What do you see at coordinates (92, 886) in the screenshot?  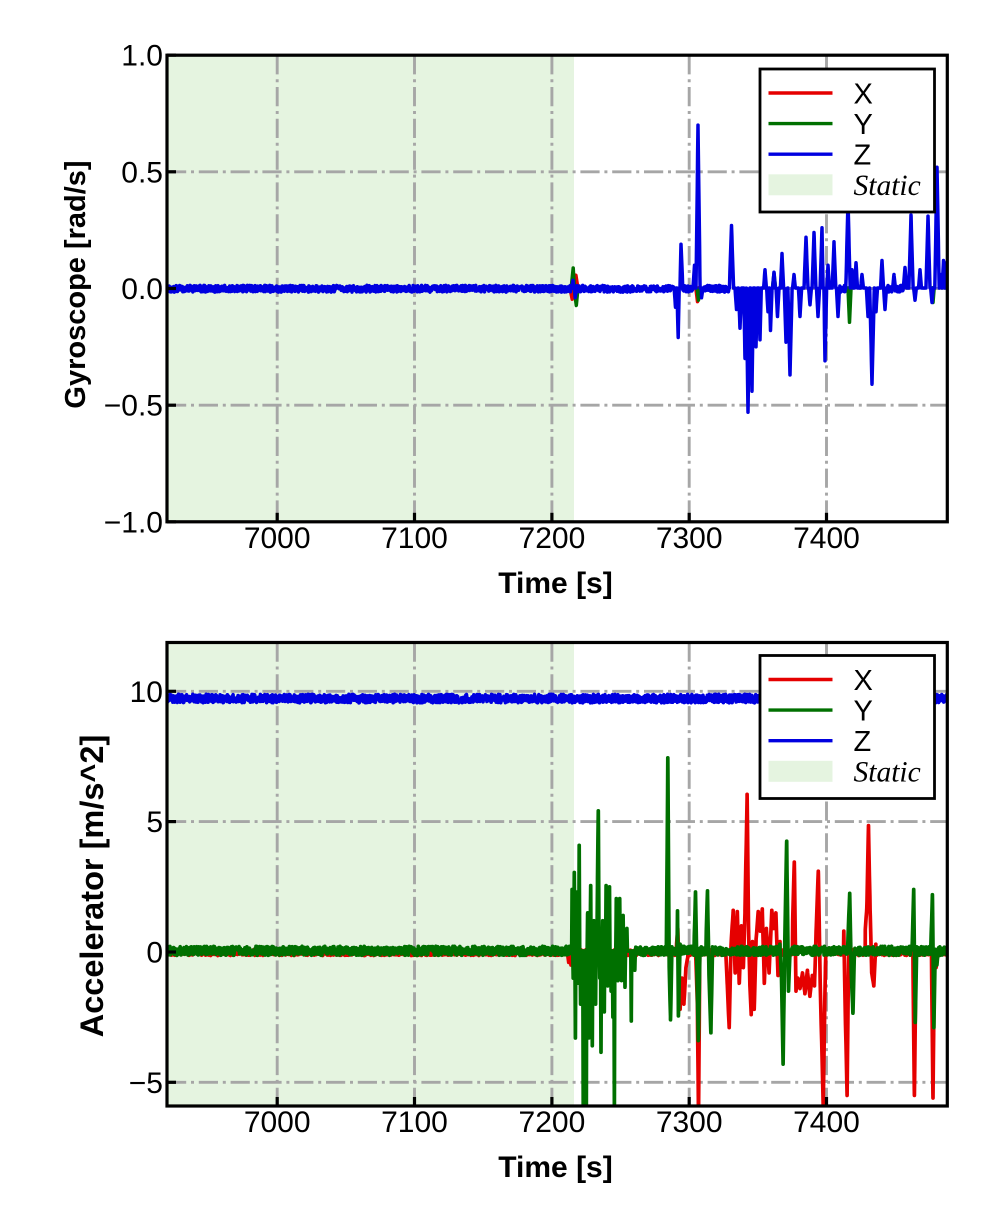 I see `svg-text: Accelerator [m/s^2]` at bounding box center [92, 886].